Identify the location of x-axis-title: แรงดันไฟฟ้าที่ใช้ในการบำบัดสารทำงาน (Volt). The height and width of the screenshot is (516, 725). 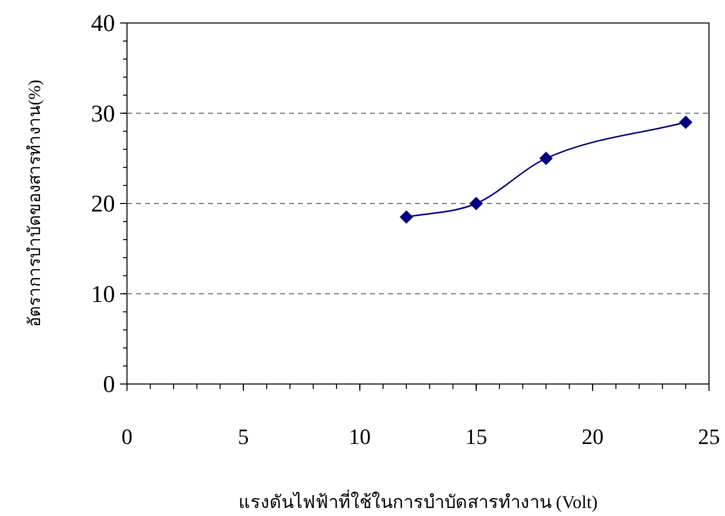
(418, 500).